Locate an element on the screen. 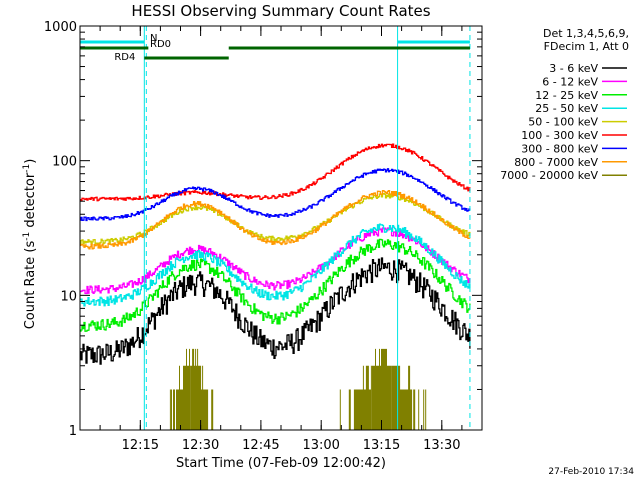 The height and width of the screenshot is (480, 640). y-tick-label-3: 100 is located at coordinates (64, 162).